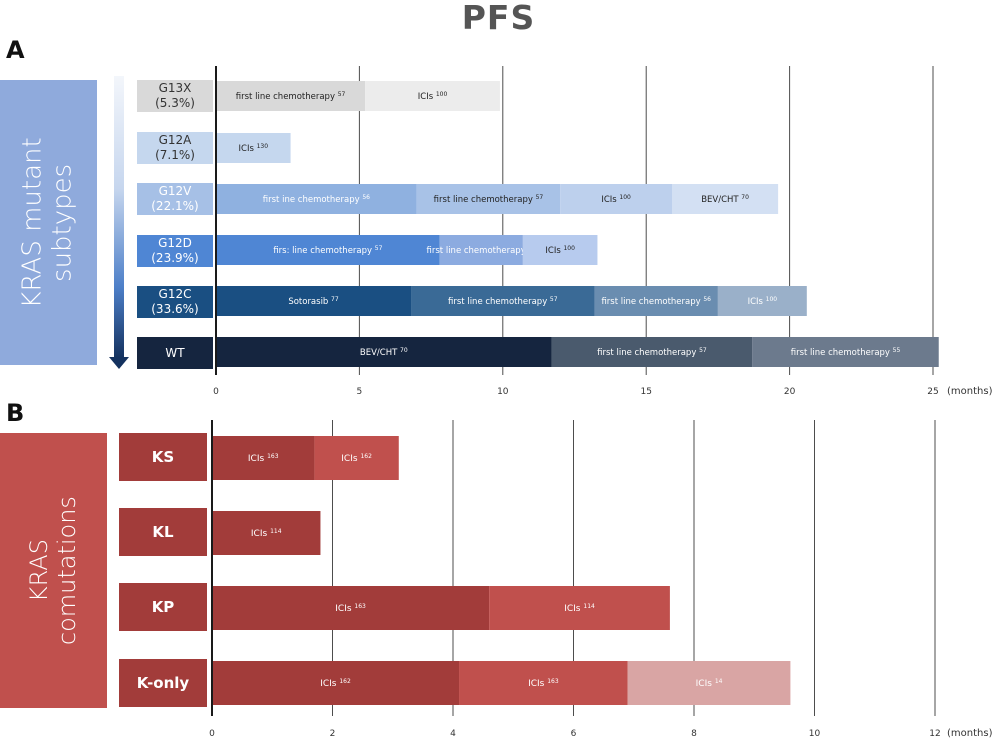  I want to click on chart-title: PFS, so click(498, 18).